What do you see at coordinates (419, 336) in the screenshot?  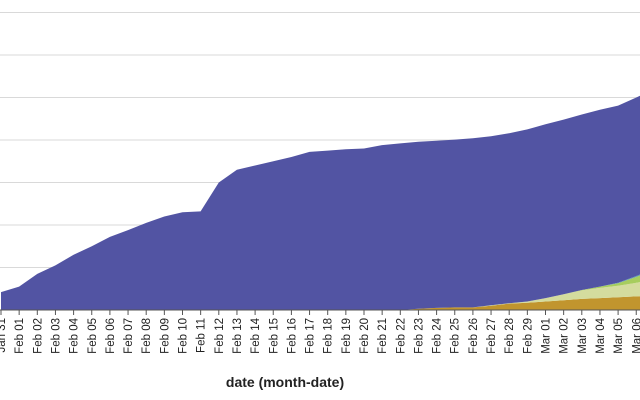 I see `x-tick-label: Feb 23` at bounding box center [419, 336].